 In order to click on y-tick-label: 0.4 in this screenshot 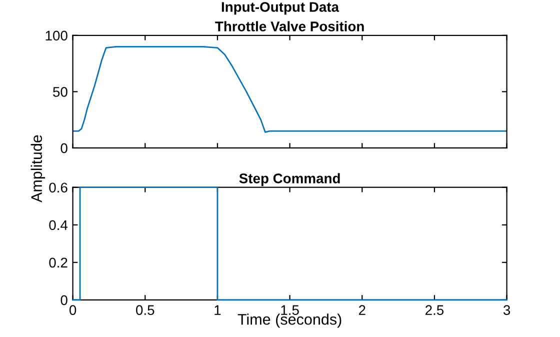, I will do `click(58, 225)`.